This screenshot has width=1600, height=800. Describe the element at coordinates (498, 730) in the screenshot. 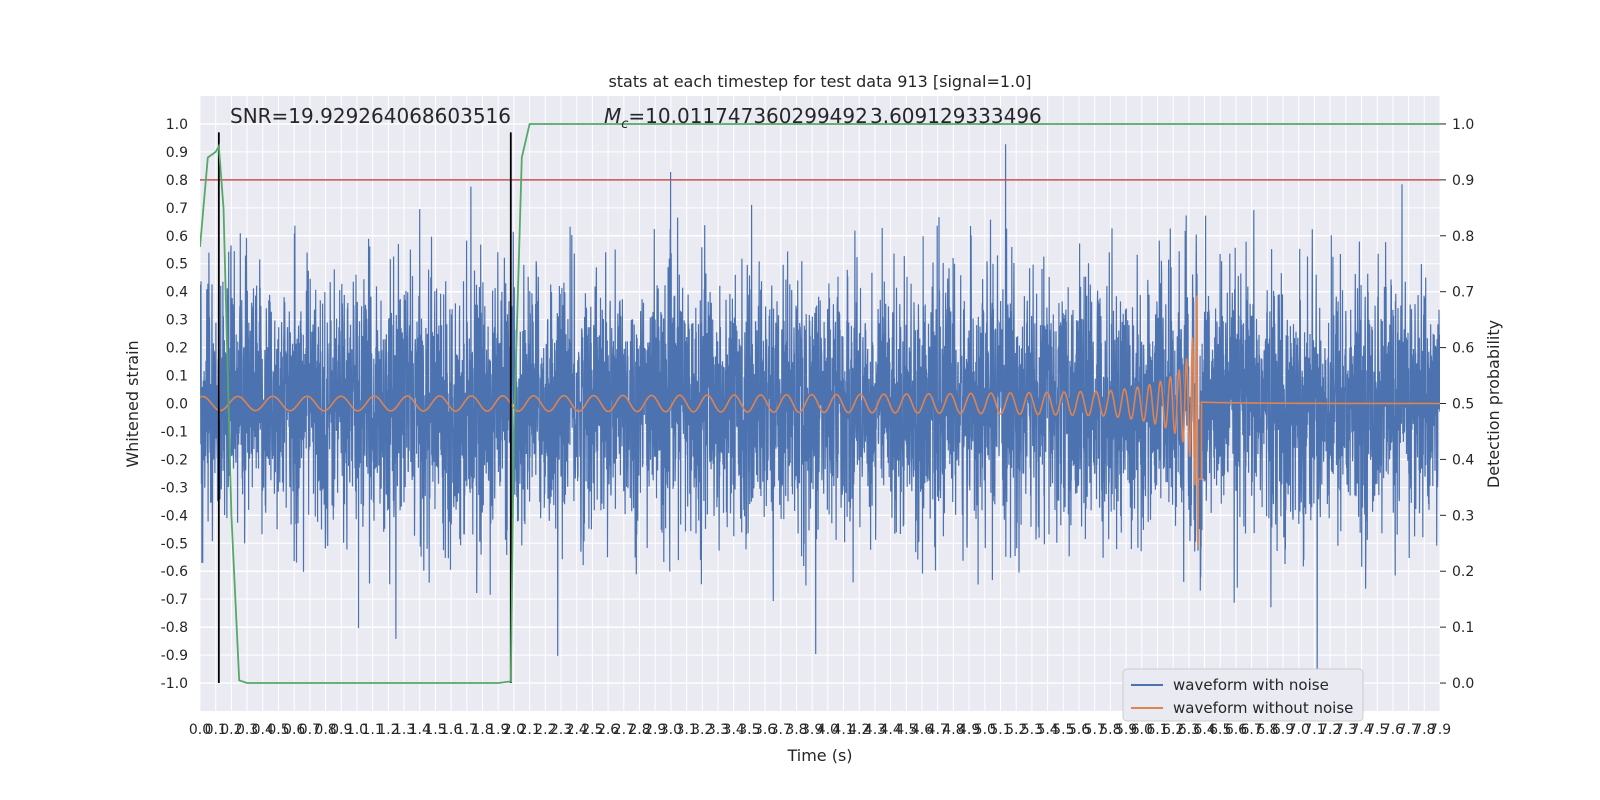

I see `x-tick-label: 1.9` at that location.